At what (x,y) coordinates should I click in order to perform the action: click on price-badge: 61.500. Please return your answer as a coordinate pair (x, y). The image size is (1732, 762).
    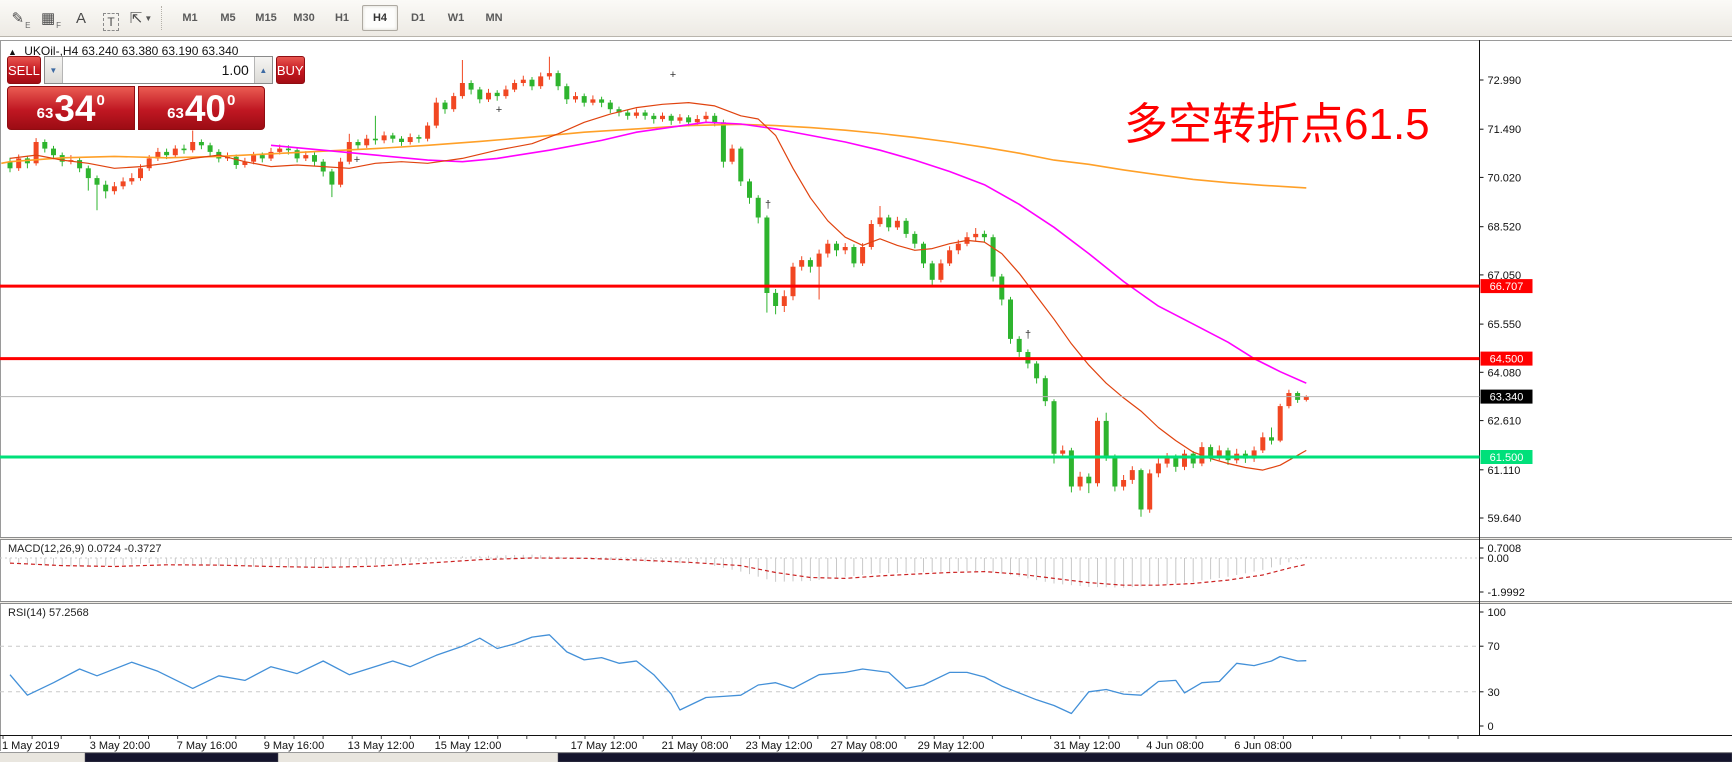
    Looking at the image, I should click on (1506, 457).